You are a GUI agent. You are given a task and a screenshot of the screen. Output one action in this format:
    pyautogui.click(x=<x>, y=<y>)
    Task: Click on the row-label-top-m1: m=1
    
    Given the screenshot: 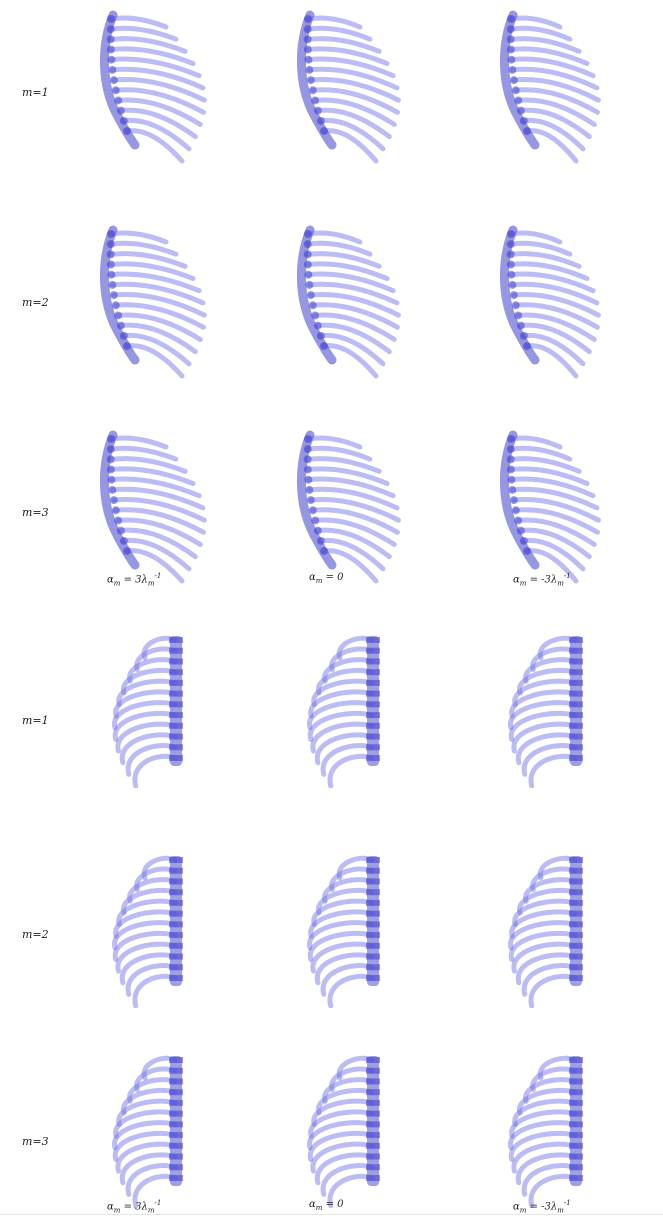 What is the action you would take?
    pyautogui.click(x=35, y=92)
    